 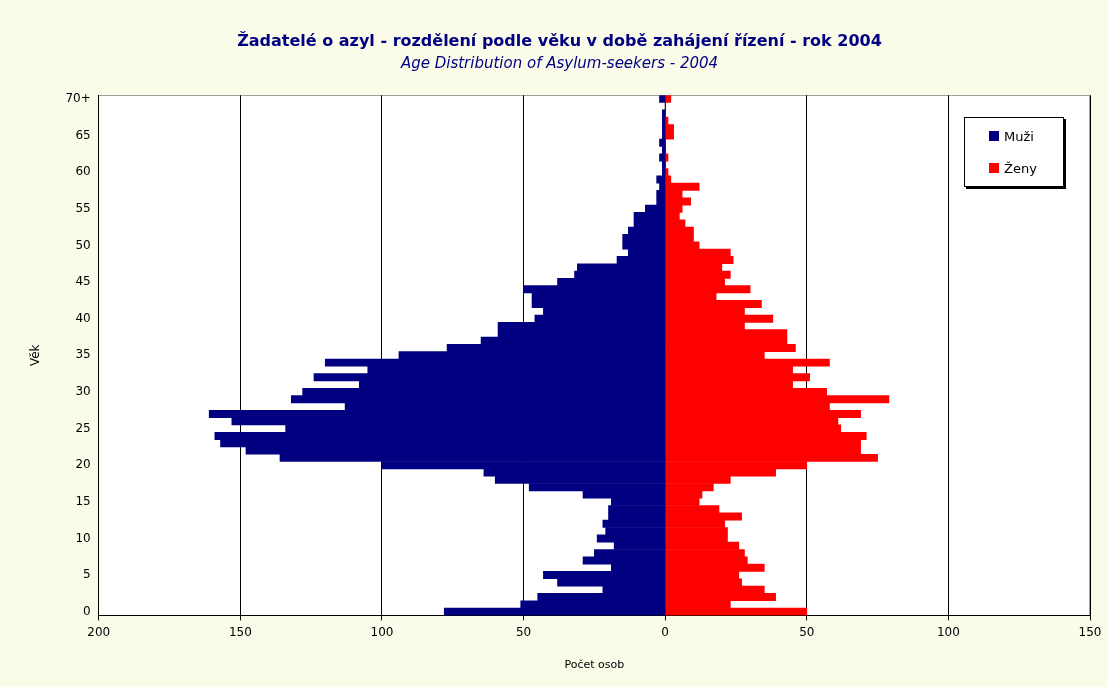 What do you see at coordinates (78, 97) in the screenshot?
I see `y-tick-label: 70+` at bounding box center [78, 97].